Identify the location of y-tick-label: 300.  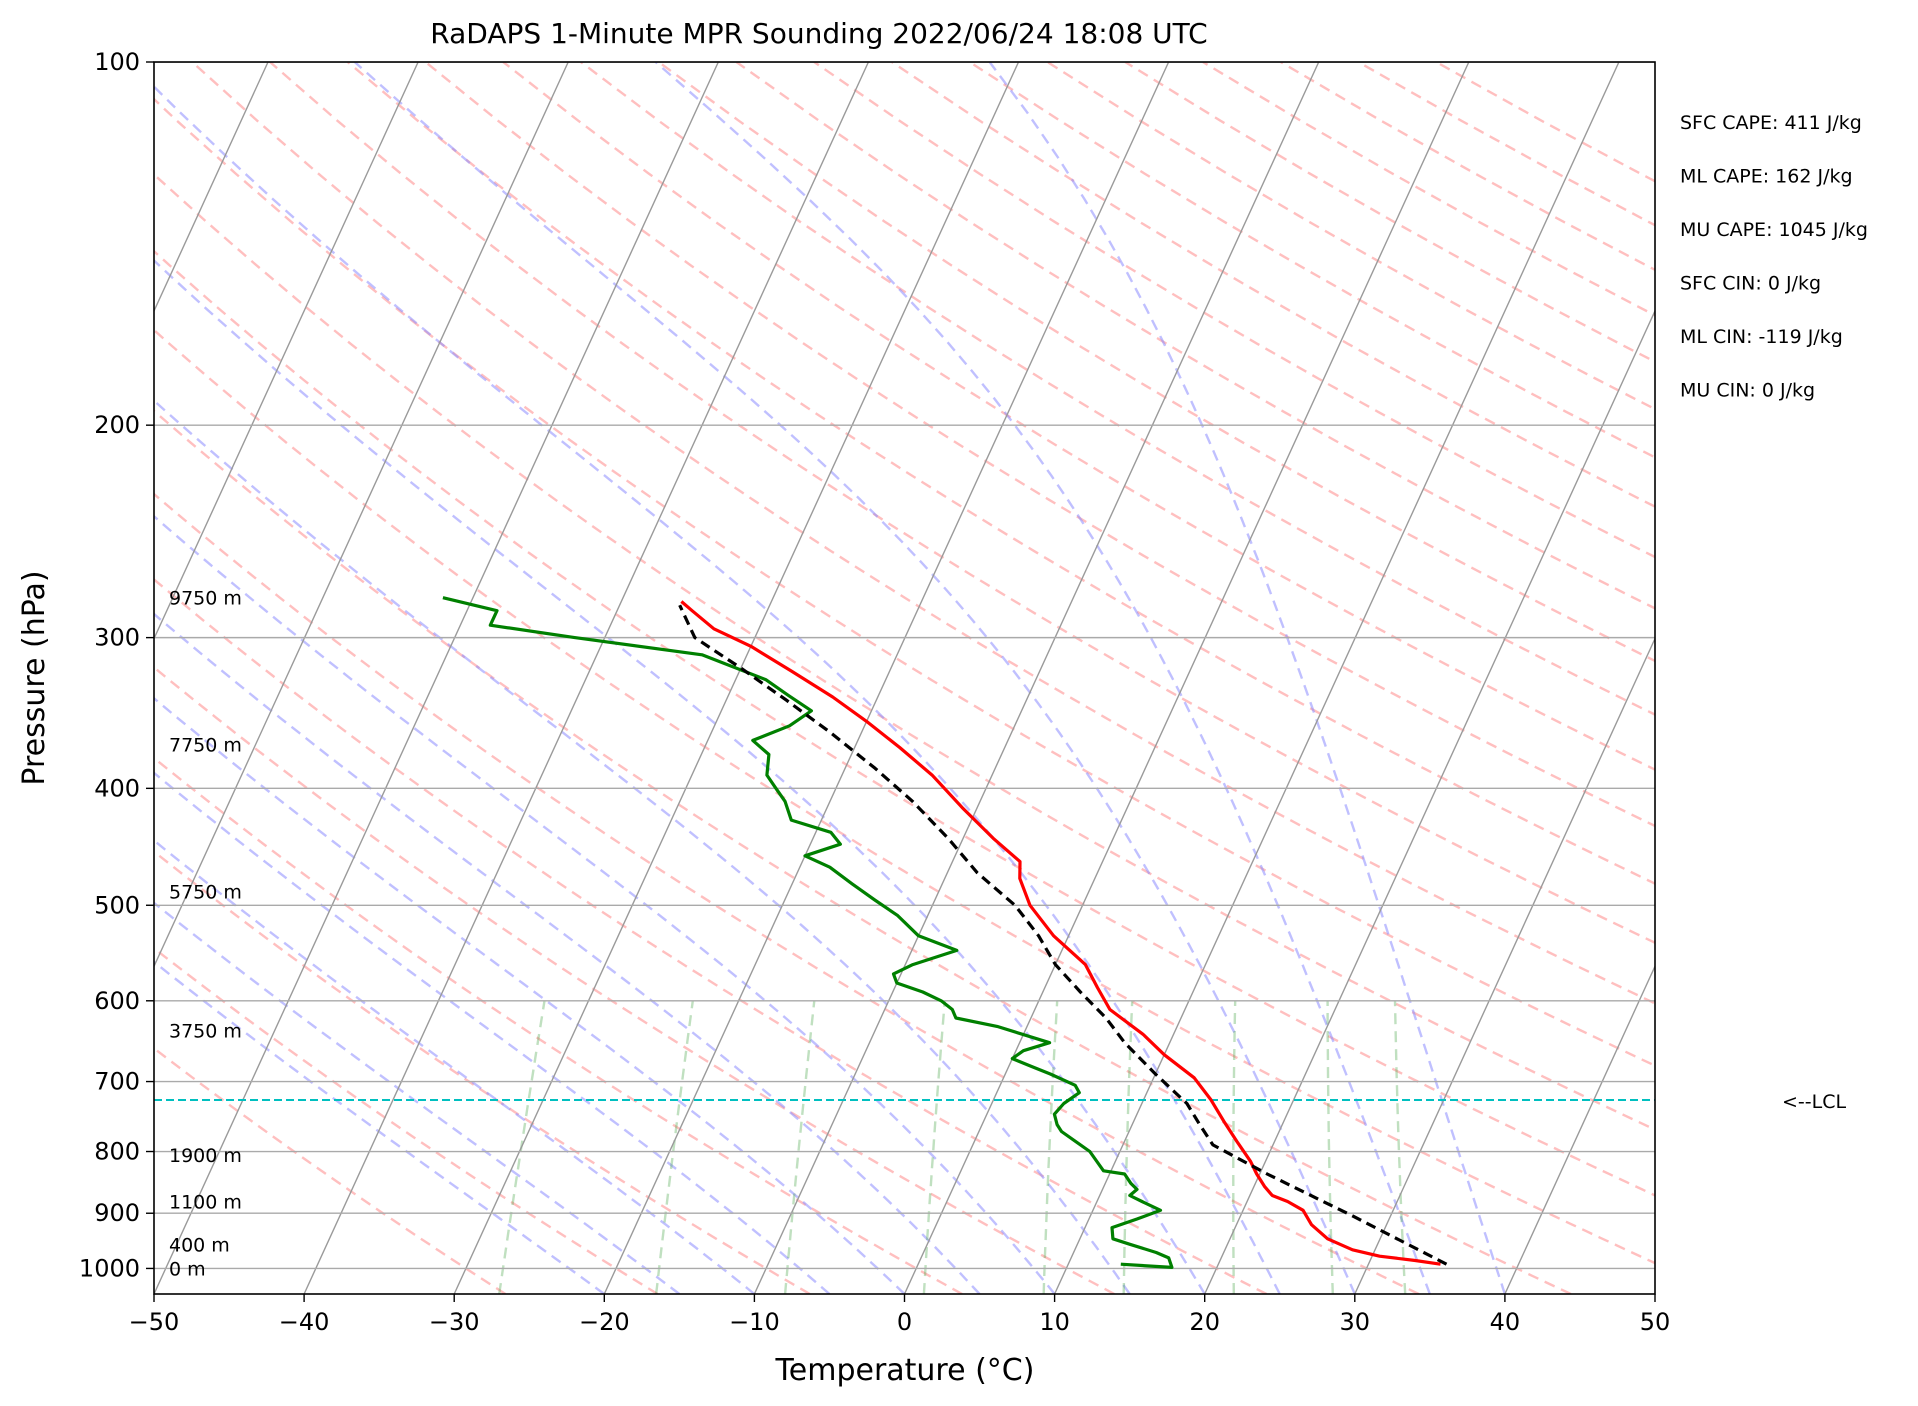
(117, 638).